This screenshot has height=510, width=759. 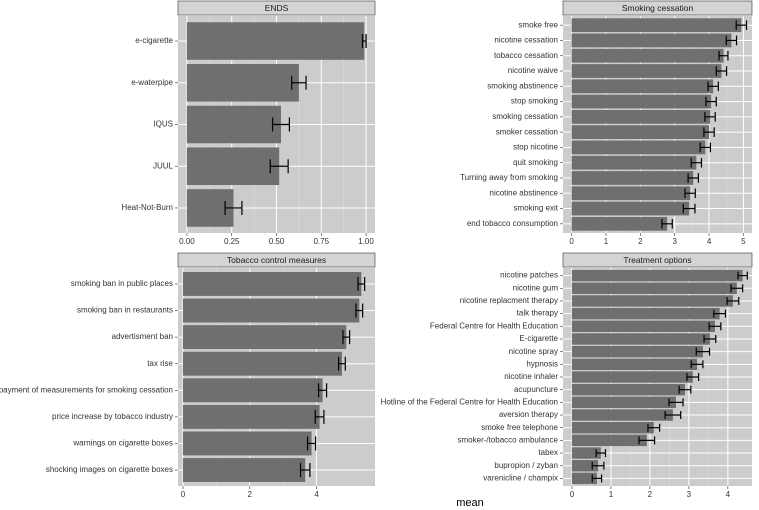 What do you see at coordinates (529, 275) in the screenshot?
I see `y-tick-label: nicotine patches` at bounding box center [529, 275].